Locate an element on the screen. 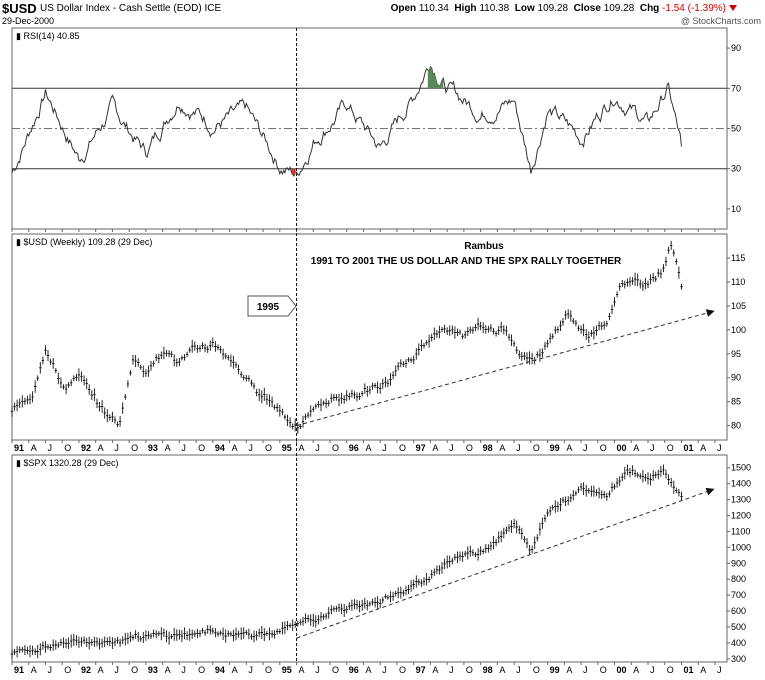  spx-xtick-12: 94 is located at coordinates (220, 670).